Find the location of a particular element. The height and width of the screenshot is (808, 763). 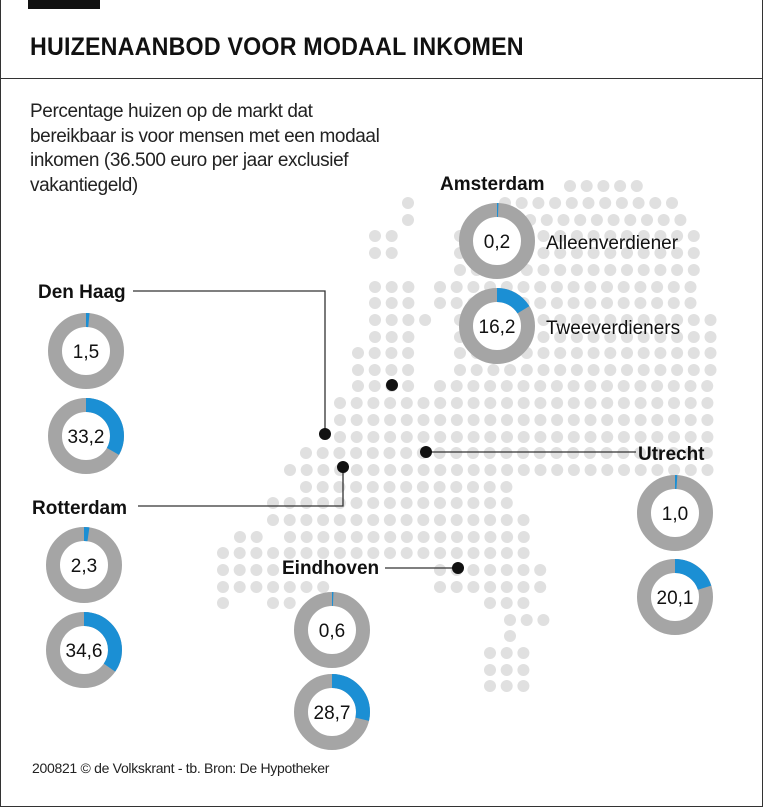

donut-chart: 34,6 is located at coordinates (84, 650).